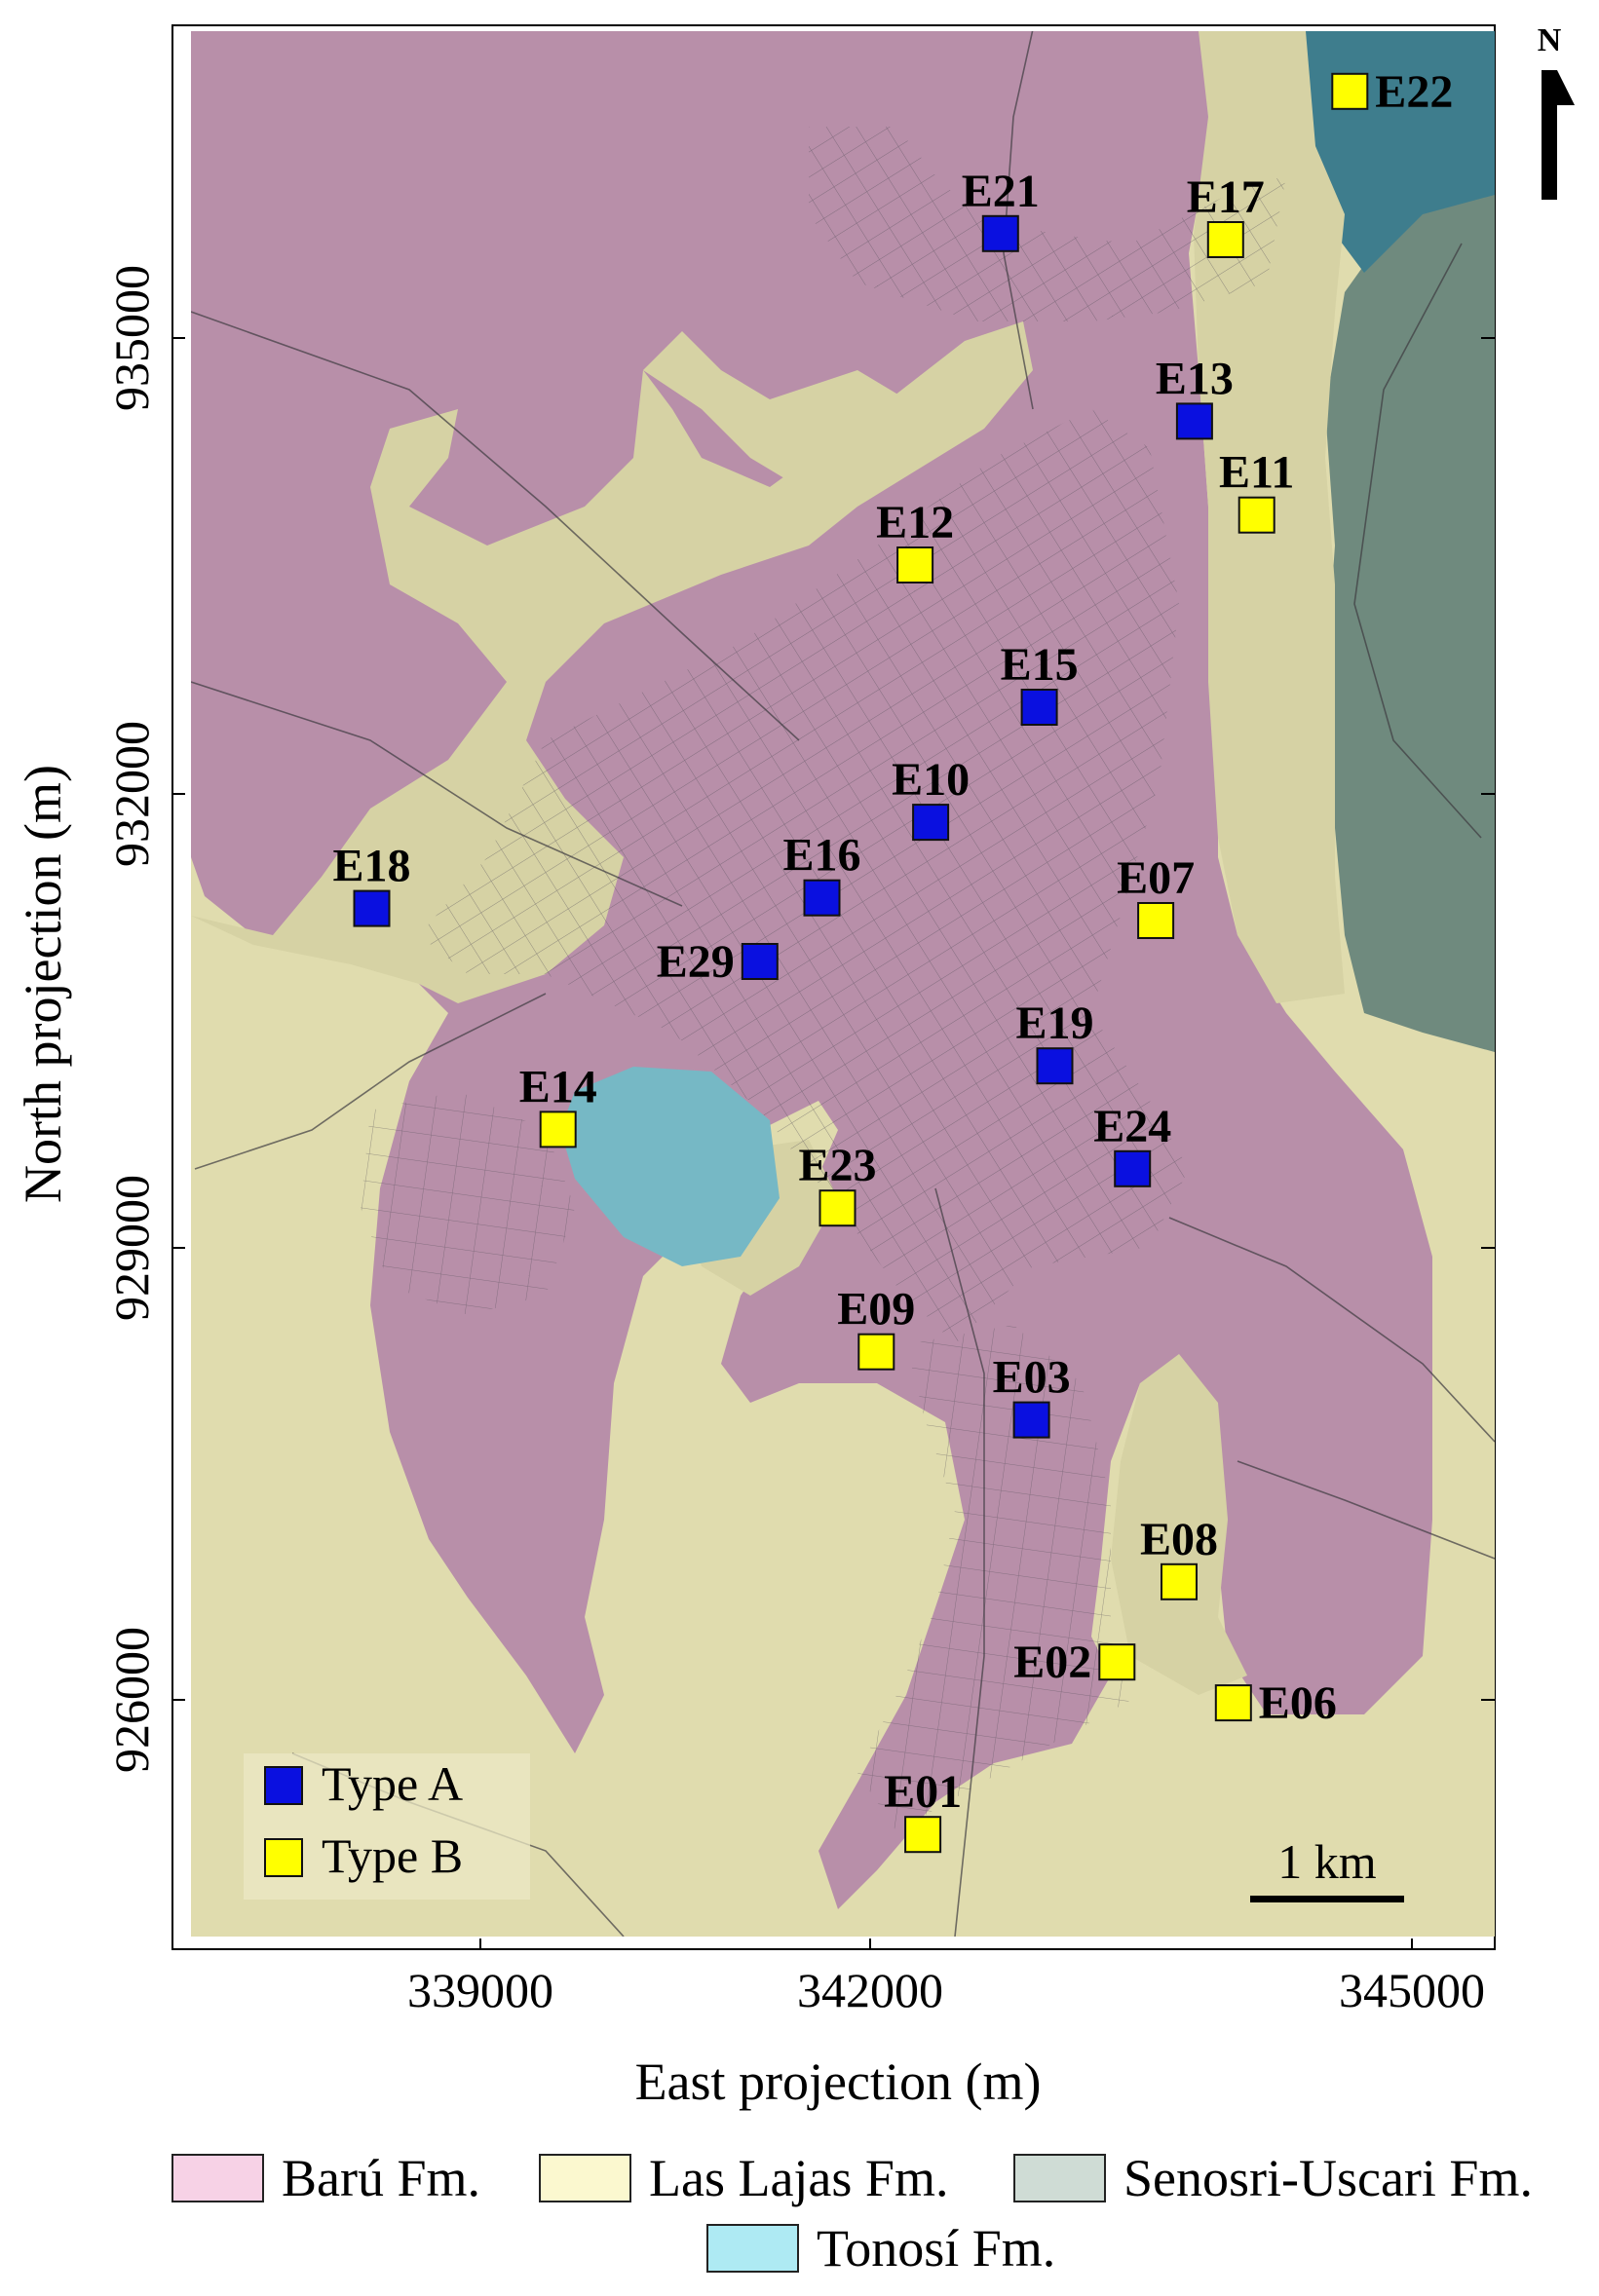 This screenshot has width=1599, height=2296. What do you see at coordinates (387, 1826) in the screenshot?
I see `station-type-legend: Type A Type B` at bounding box center [387, 1826].